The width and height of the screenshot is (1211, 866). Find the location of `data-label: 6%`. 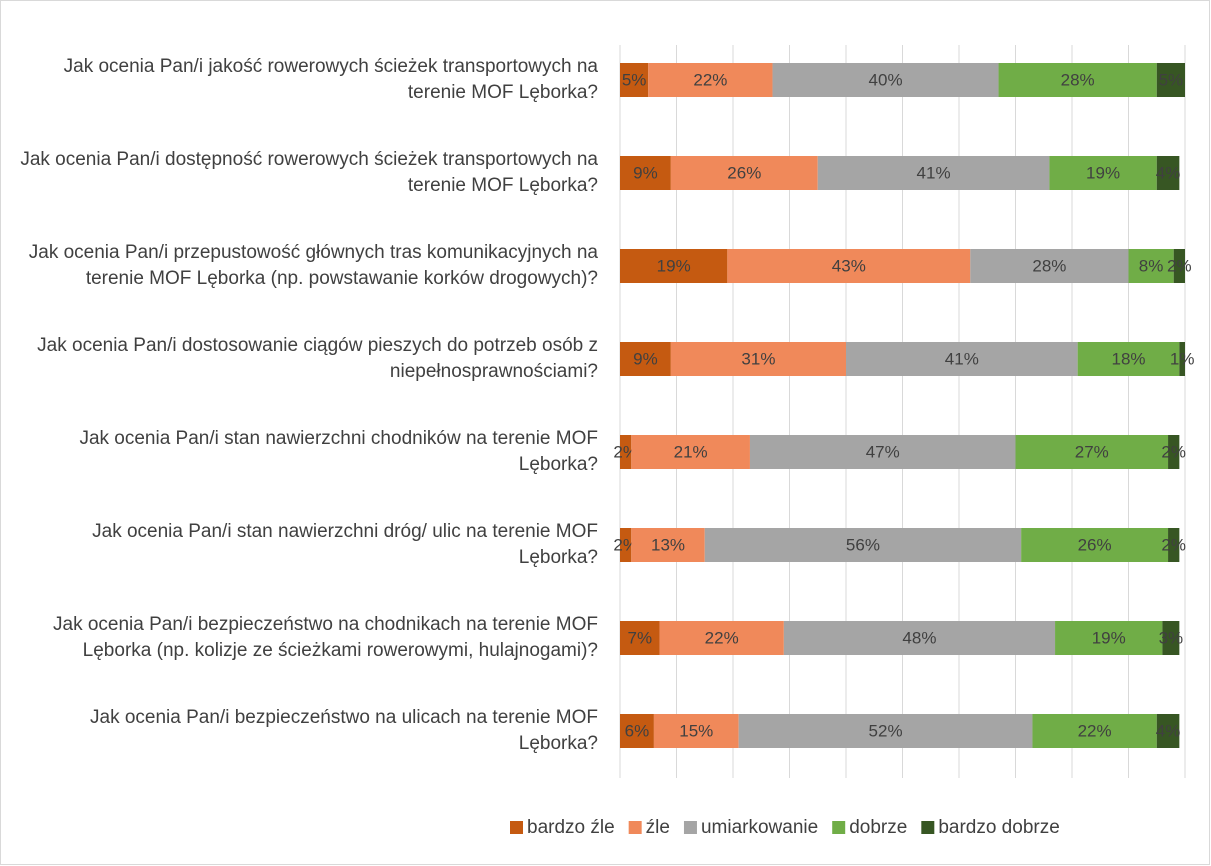

data-label: 6% is located at coordinates (637, 730).